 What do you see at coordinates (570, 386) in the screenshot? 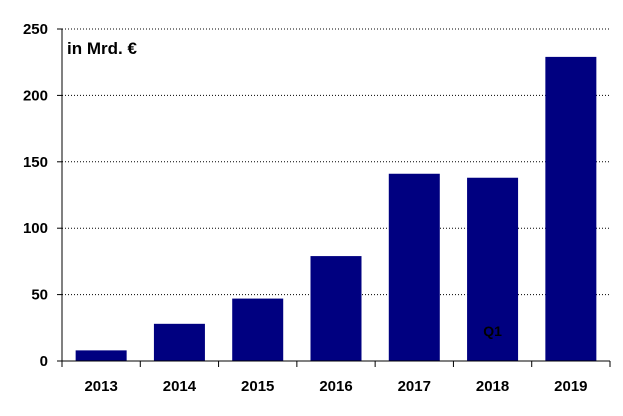
I see `x-tick-label-2019: 2019` at bounding box center [570, 386].